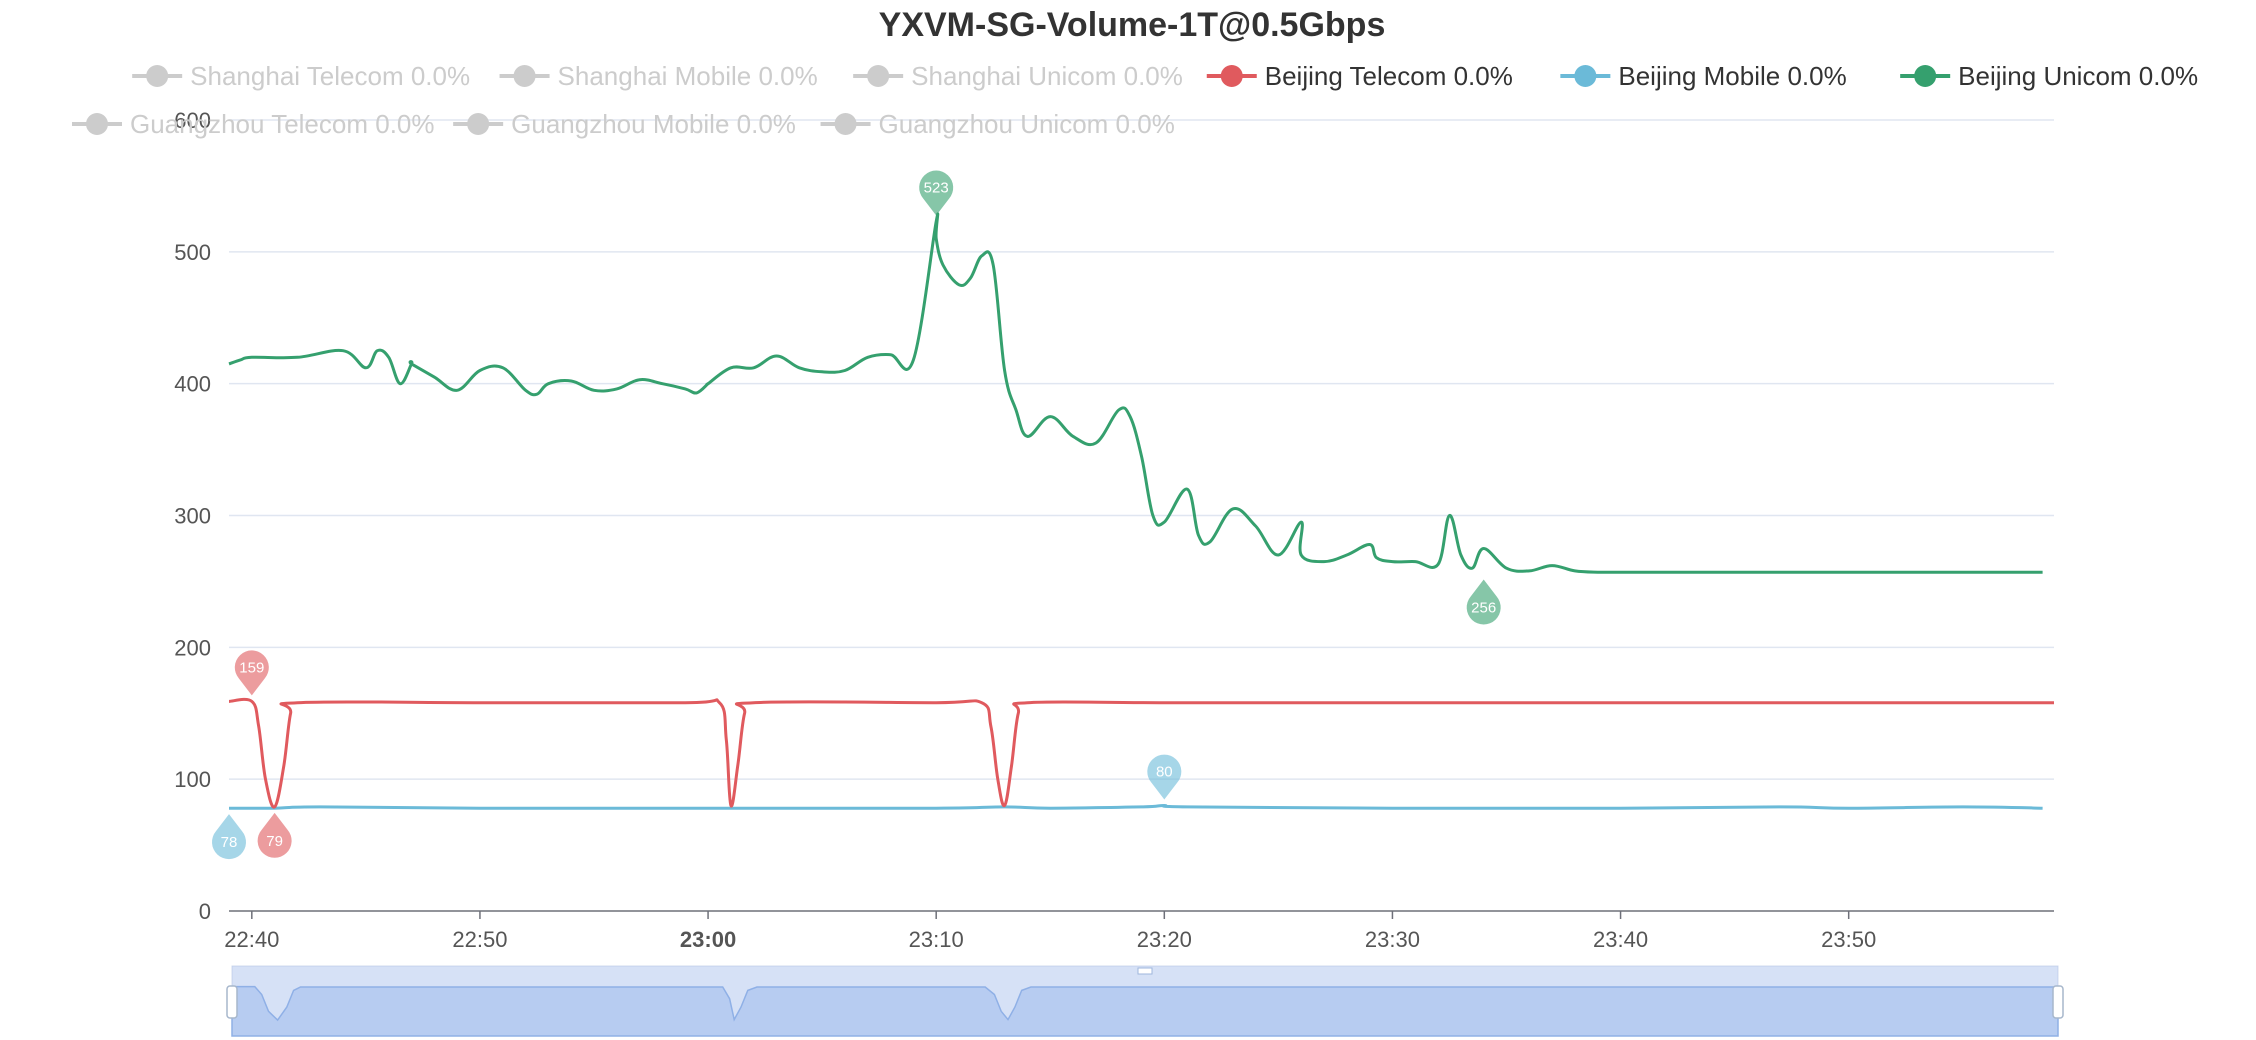 Image resolution: width=2256 pixels, height=1040 pixels. Describe the element at coordinates (1620, 939) in the screenshot. I see `x-tick-label: 23:40` at that location.